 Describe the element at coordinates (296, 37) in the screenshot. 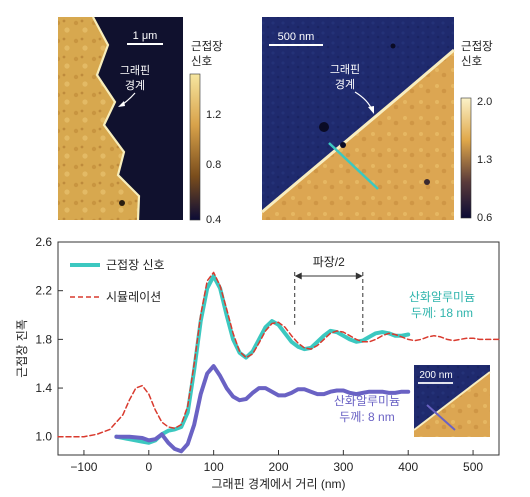

I see `right-scalebar-label: 500 nm` at that location.